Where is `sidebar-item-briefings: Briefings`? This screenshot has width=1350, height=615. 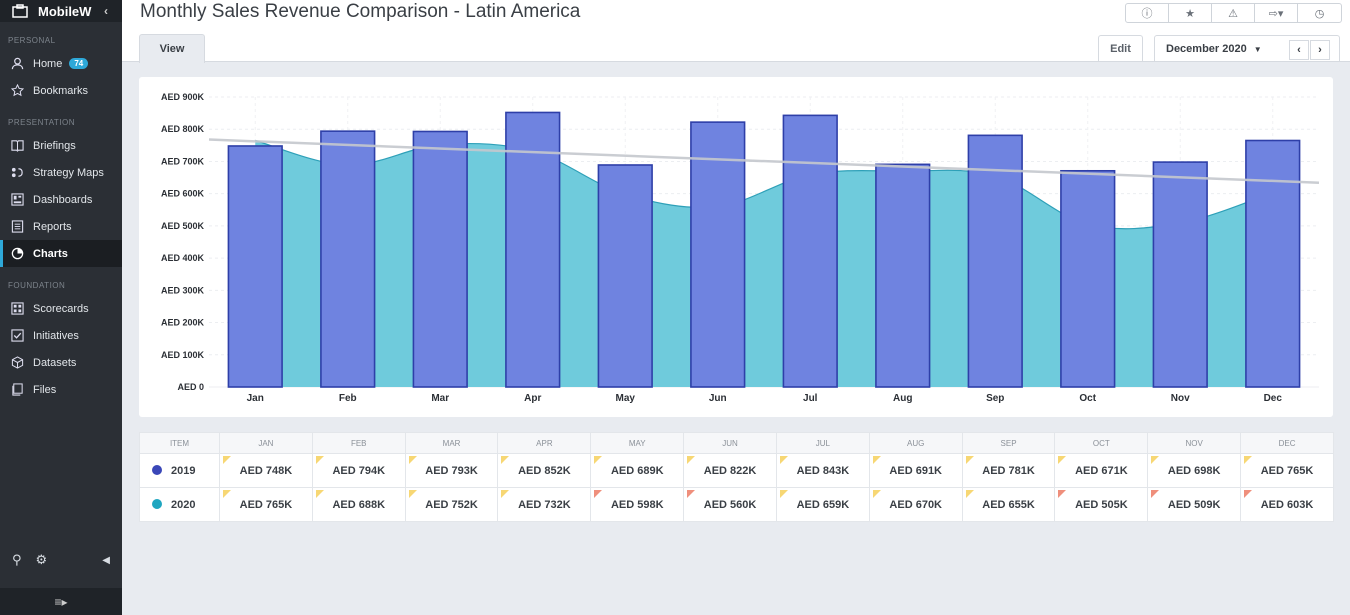 sidebar-item-briefings: Briefings is located at coordinates (61, 145).